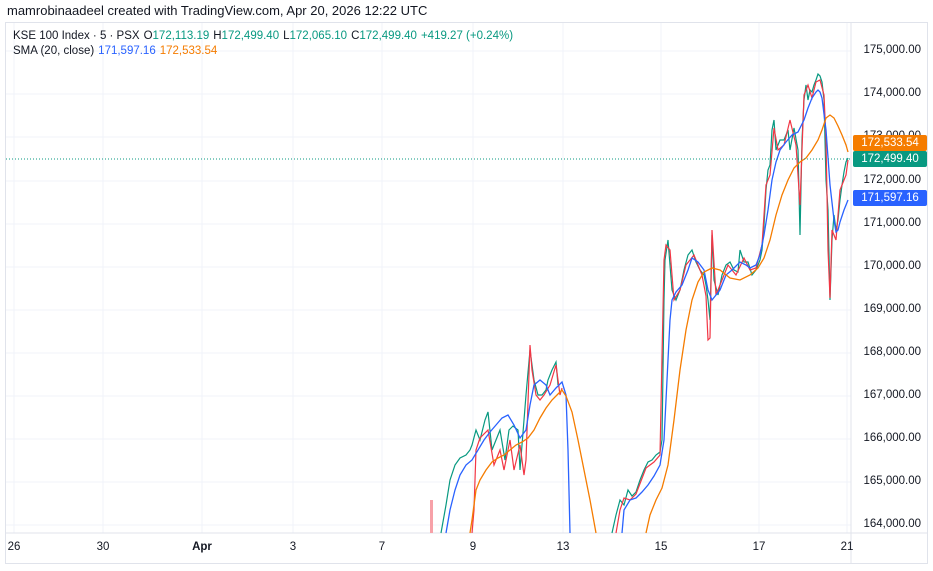 The image size is (933, 571). I want to click on x-tick-7: 7, so click(382, 547).